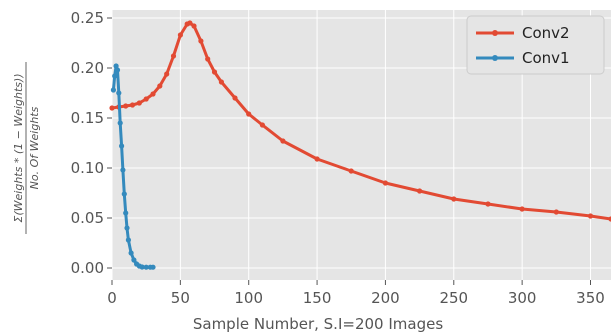 This screenshot has height=334, width=611. Describe the element at coordinates (91, 143) in the screenshot. I see `y-axis-ticks: 0.00 0.05 0.10 0.15 0.20 0.25` at that location.